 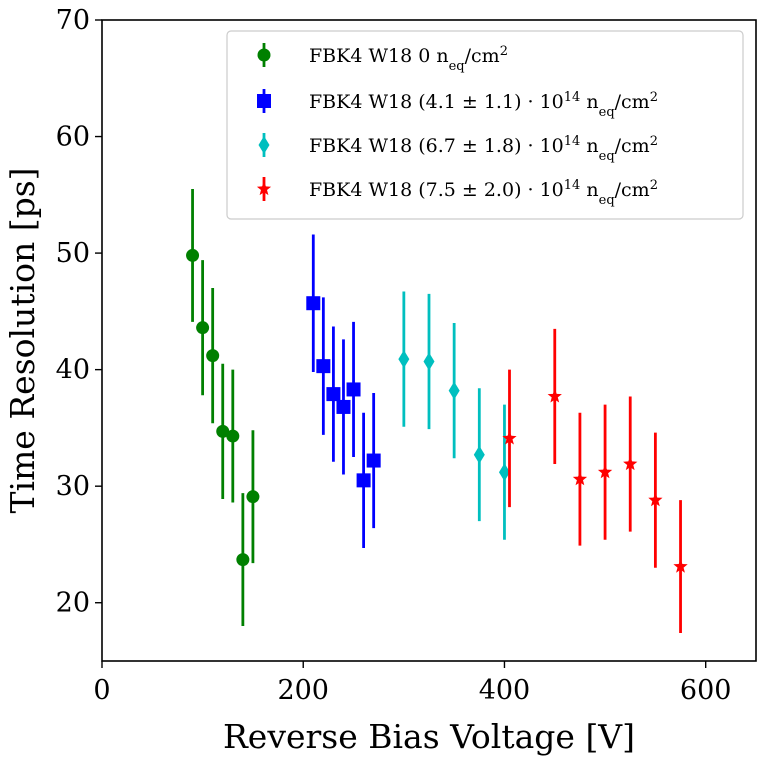 I want to click on y-tick-label: 40, so click(x=73, y=370).